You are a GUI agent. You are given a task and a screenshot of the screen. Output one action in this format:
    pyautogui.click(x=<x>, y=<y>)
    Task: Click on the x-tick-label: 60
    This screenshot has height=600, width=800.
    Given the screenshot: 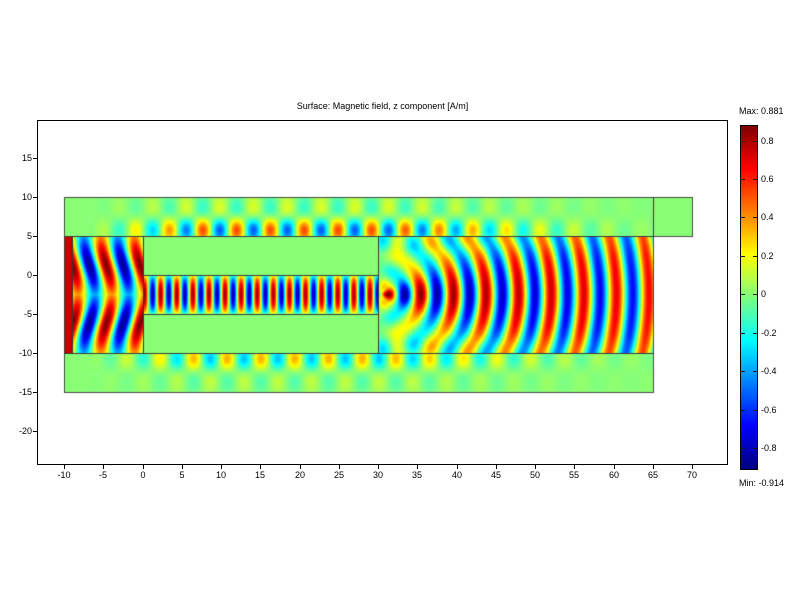 What is the action you would take?
    pyautogui.click(x=614, y=475)
    